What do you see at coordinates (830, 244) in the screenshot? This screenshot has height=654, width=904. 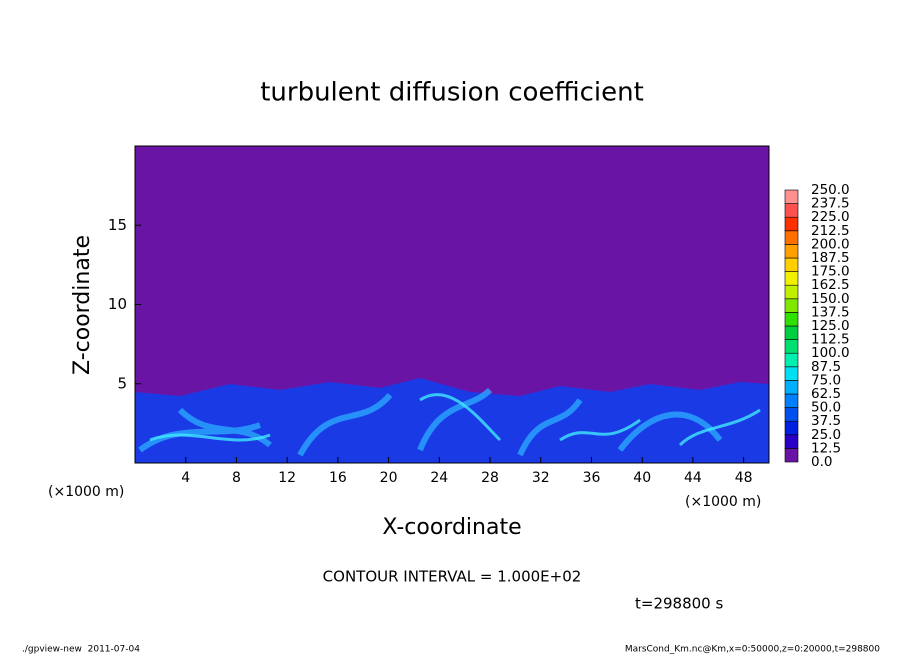 I see `colorbar-label: 200.0` at bounding box center [830, 244].